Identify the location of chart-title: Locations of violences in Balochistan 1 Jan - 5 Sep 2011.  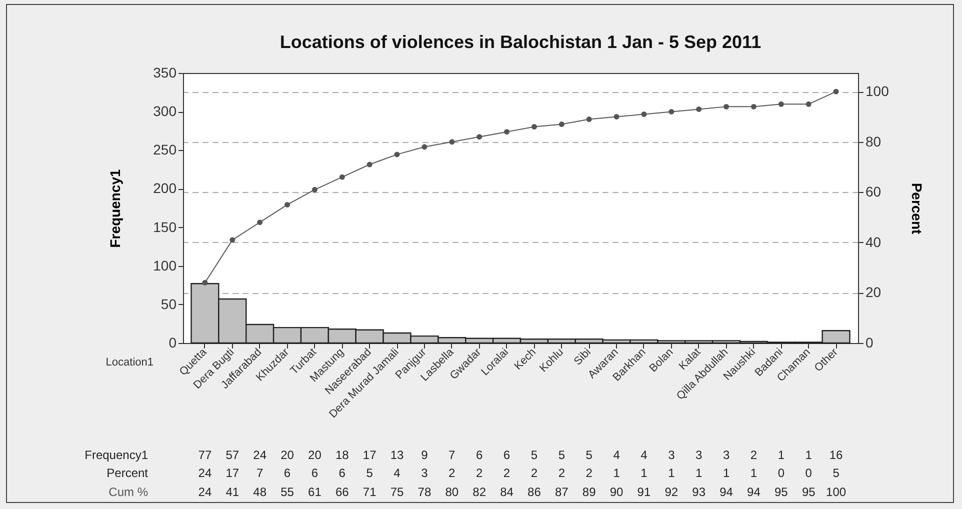
(521, 42).